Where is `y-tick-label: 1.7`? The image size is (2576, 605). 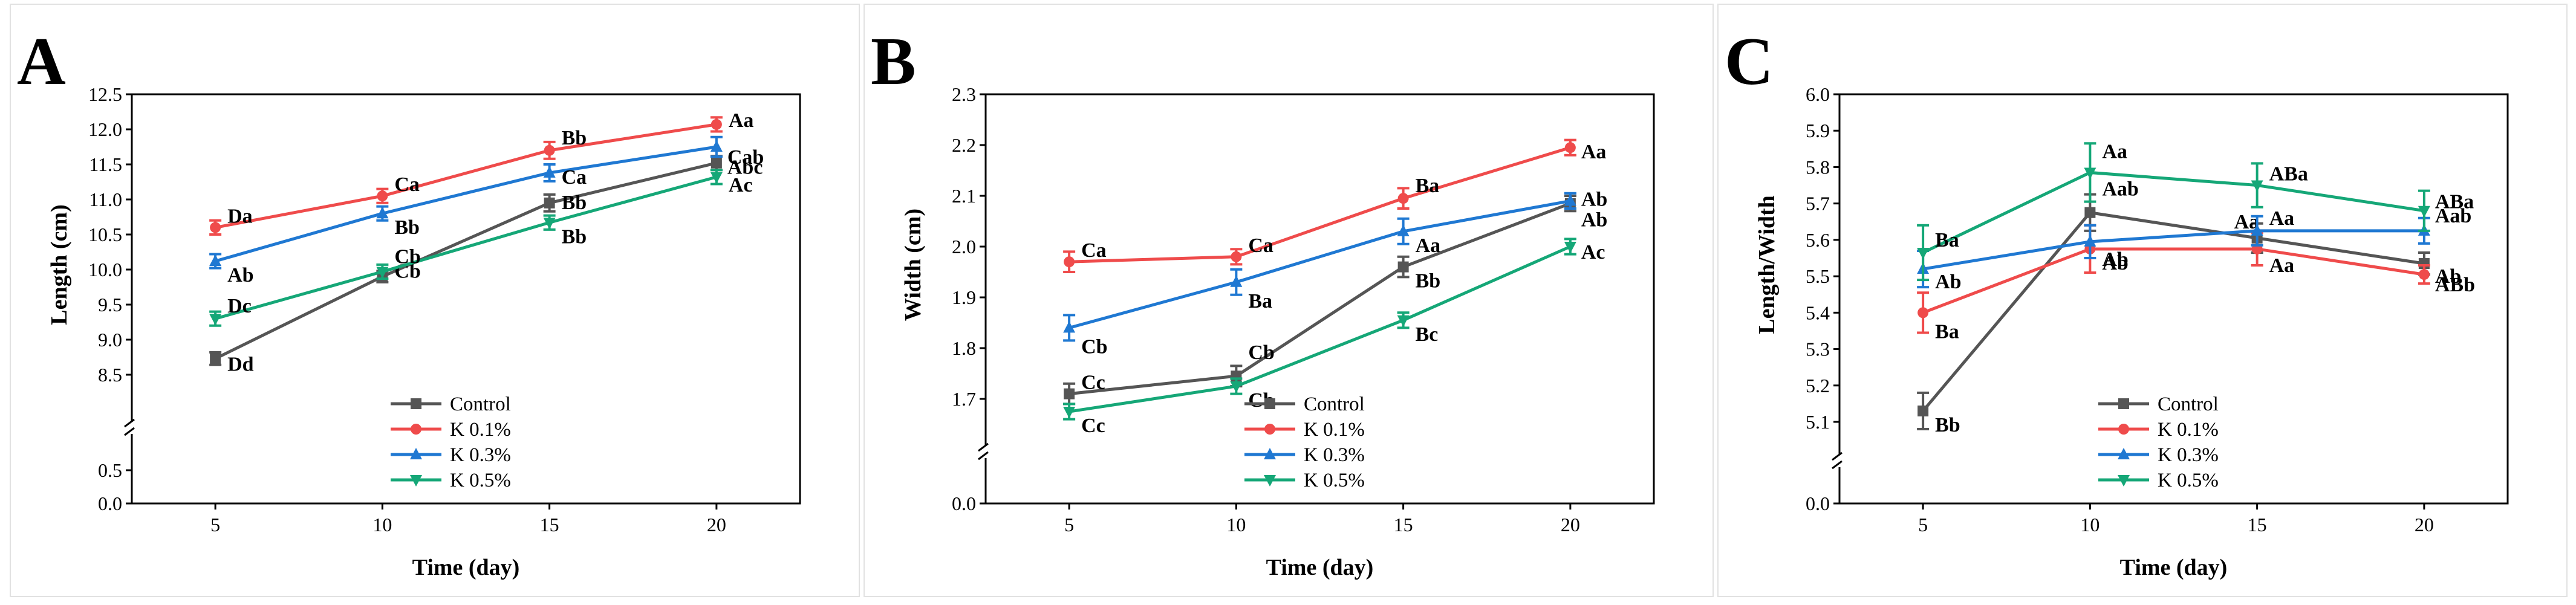 y-tick-label: 1.7 is located at coordinates (964, 399).